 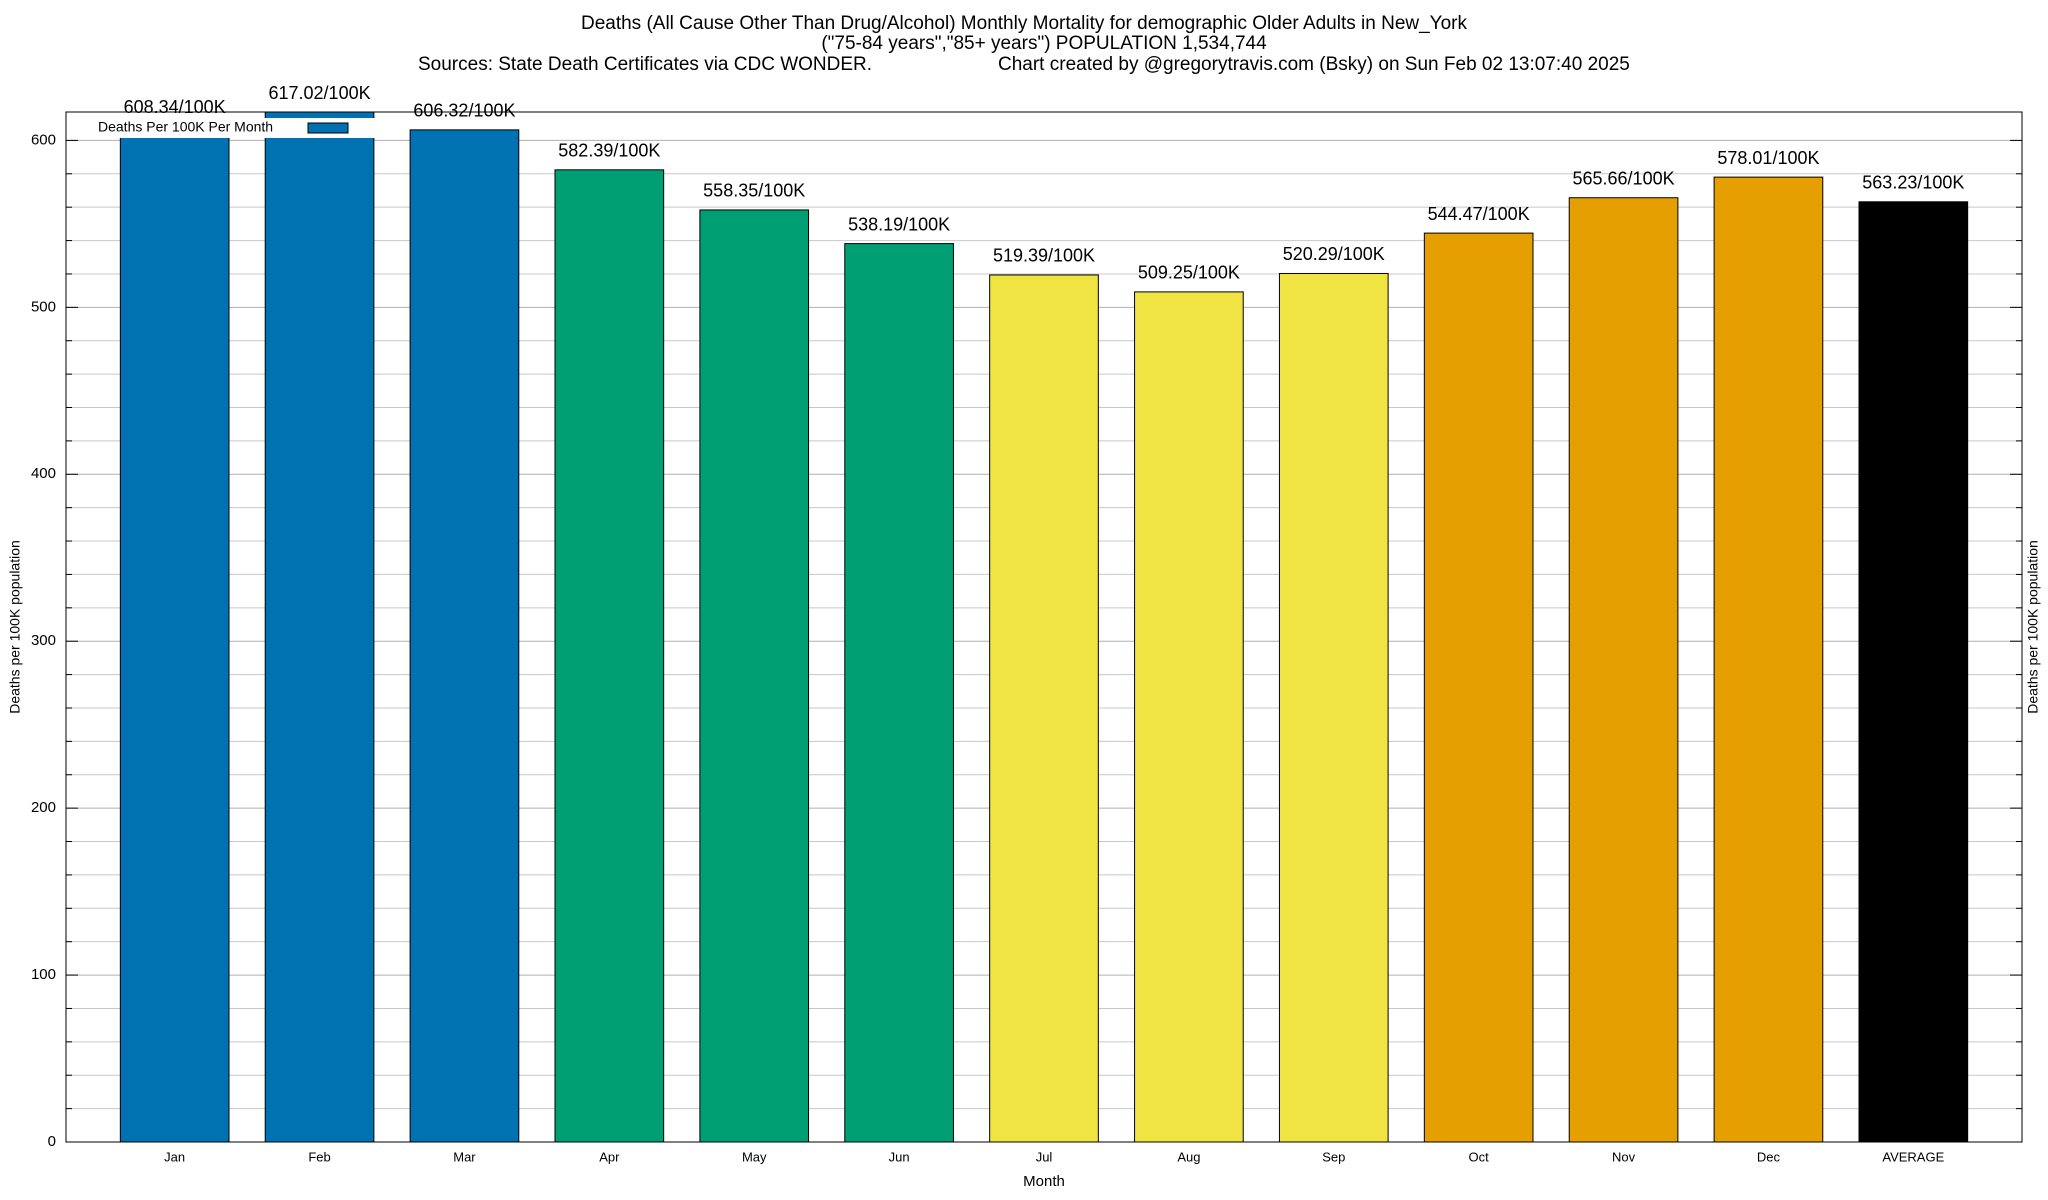 I want to click on y-tick-label: 600, so click(x=43, y=139).